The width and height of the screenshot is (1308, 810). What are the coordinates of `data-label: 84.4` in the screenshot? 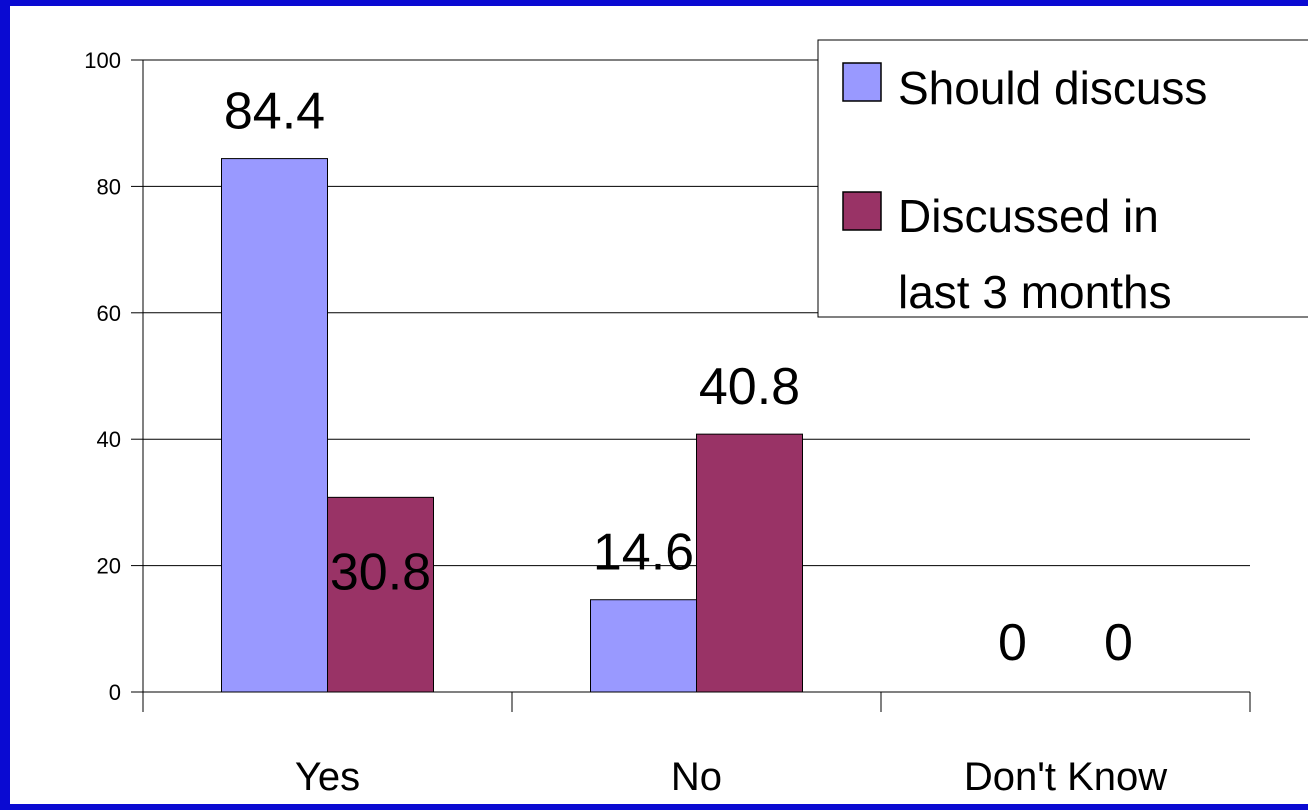 It's located at (274, 112).